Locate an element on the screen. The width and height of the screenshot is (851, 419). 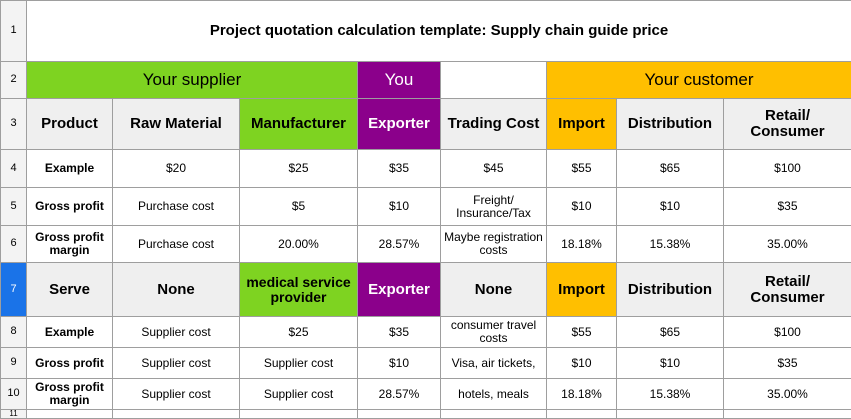
header-manufacturer: Manufacturer is located at coordinates (299, 124).